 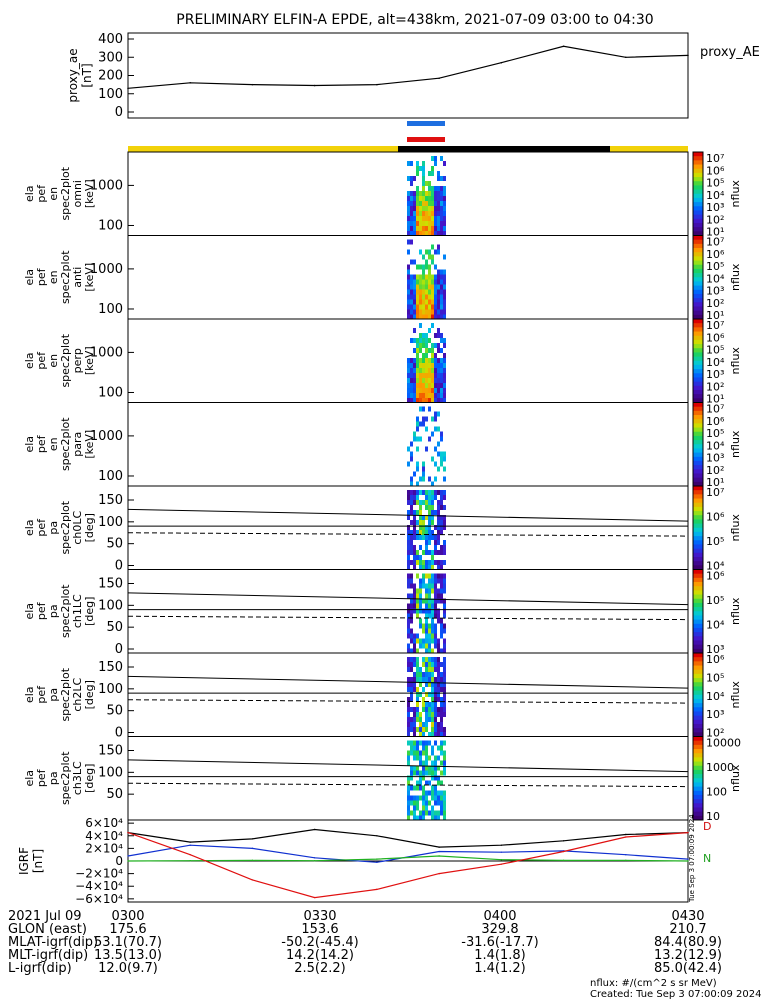 I want to click on igrf-series-line, so click(x=408, y=858).